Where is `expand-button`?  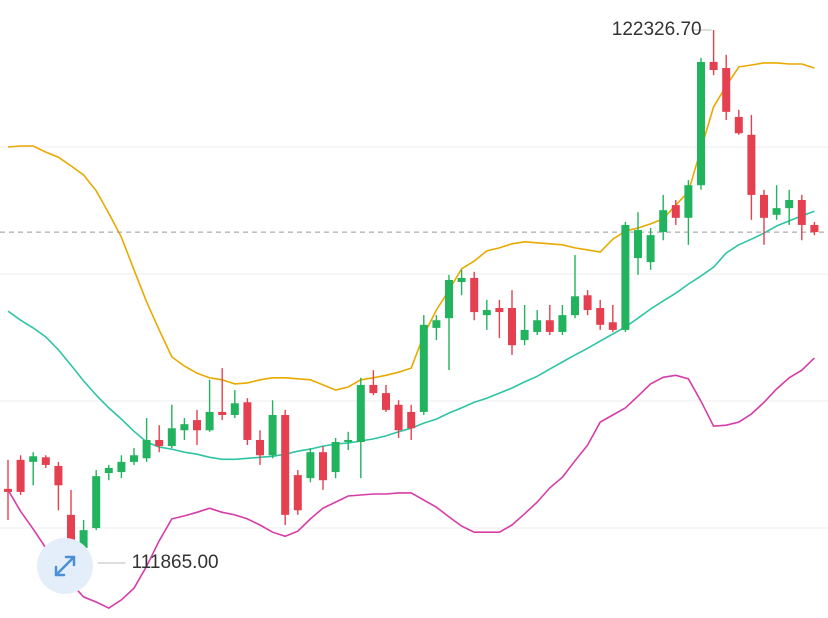
expand-button is located at coordinates (65, 566).